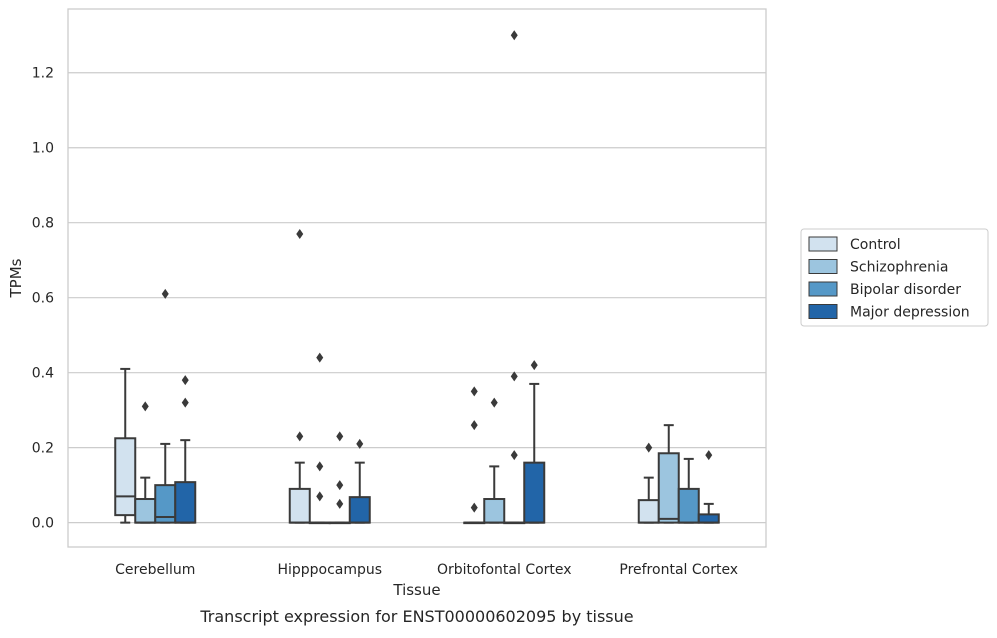 The image size is (997, 638). I want to click on y-axis-label: TPMs, so click(16, 278).